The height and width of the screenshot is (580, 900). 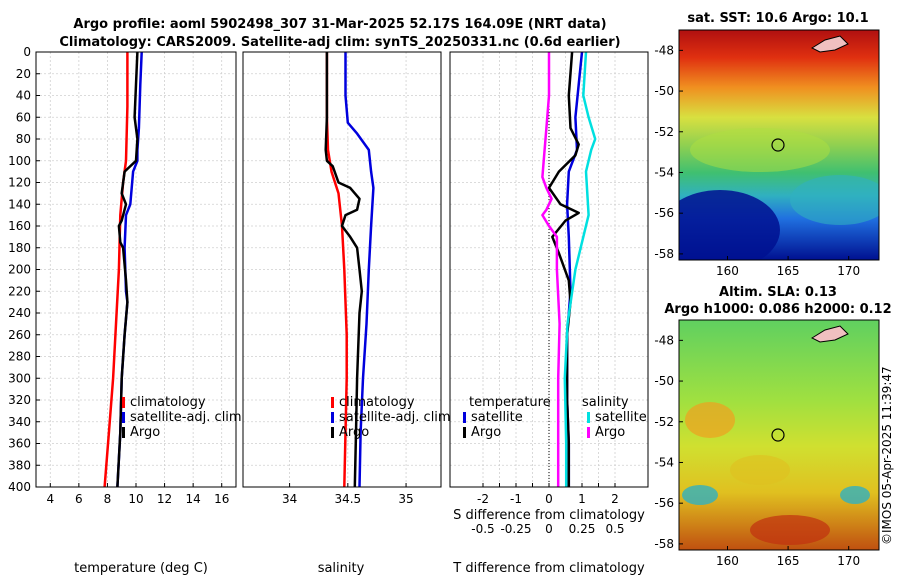 I want to click on difference-xlabel: T difference from climatology, so click(x=548, y=568).